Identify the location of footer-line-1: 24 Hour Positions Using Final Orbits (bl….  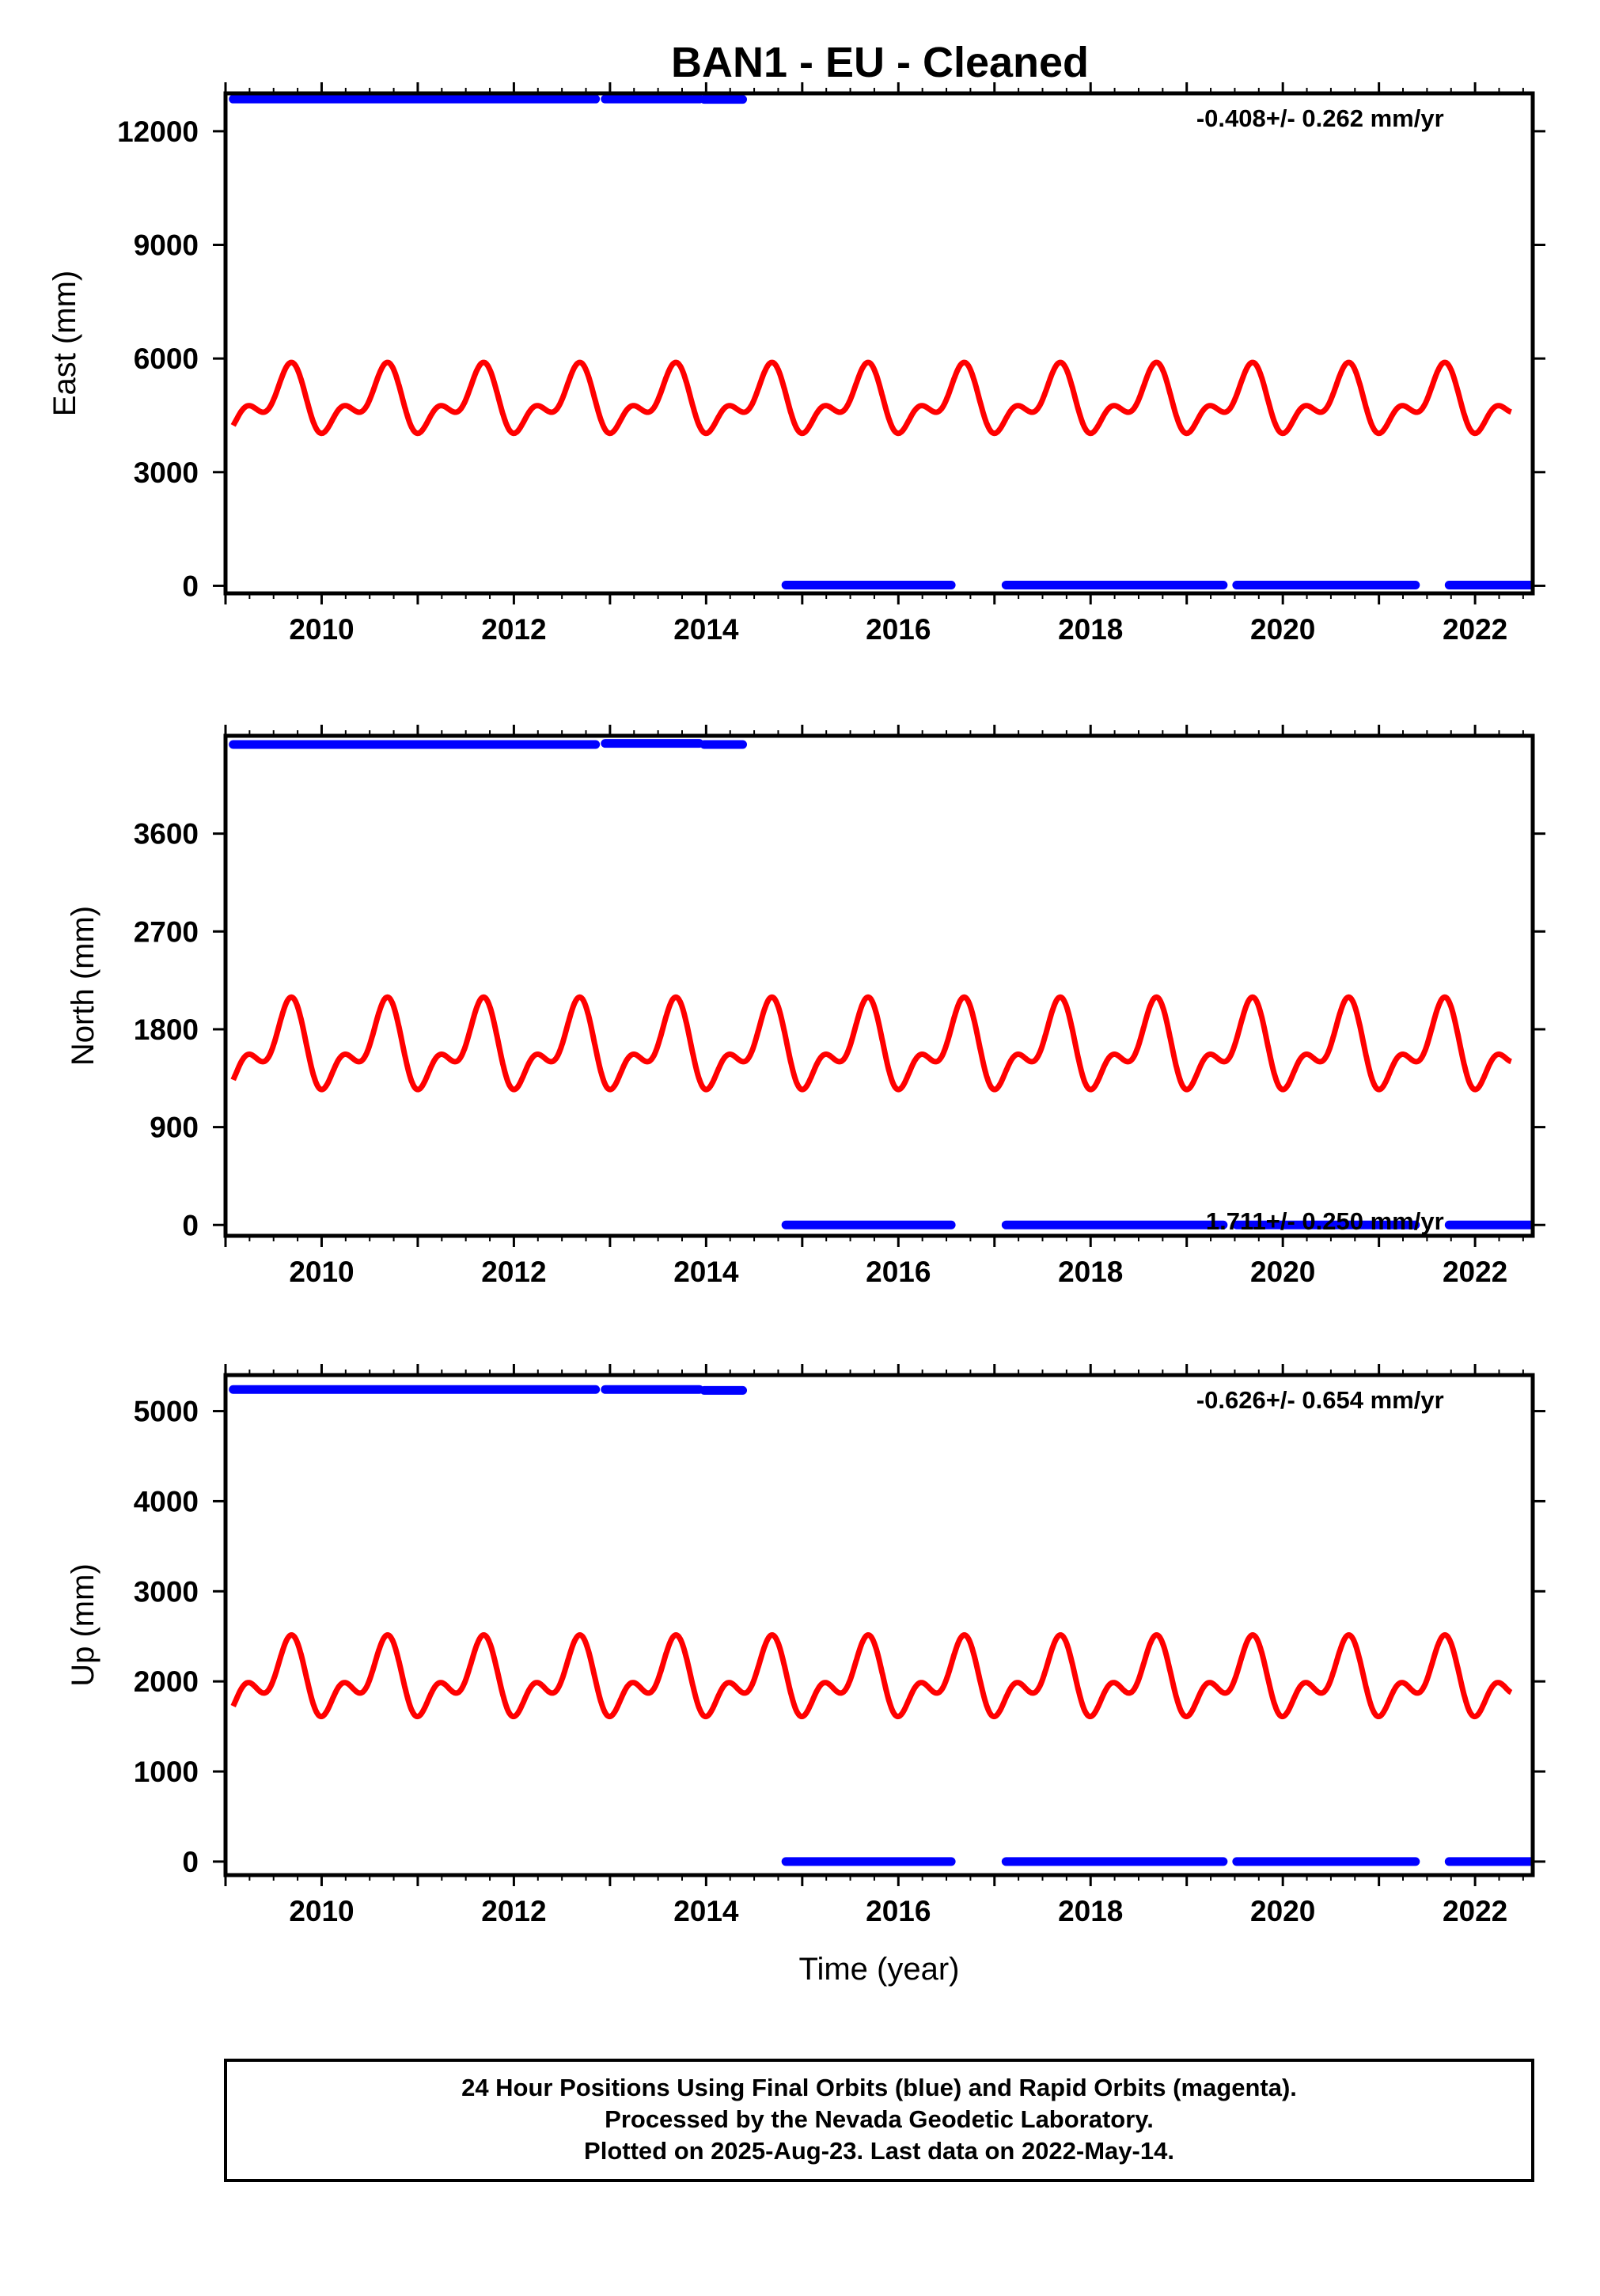
(879, 2087).